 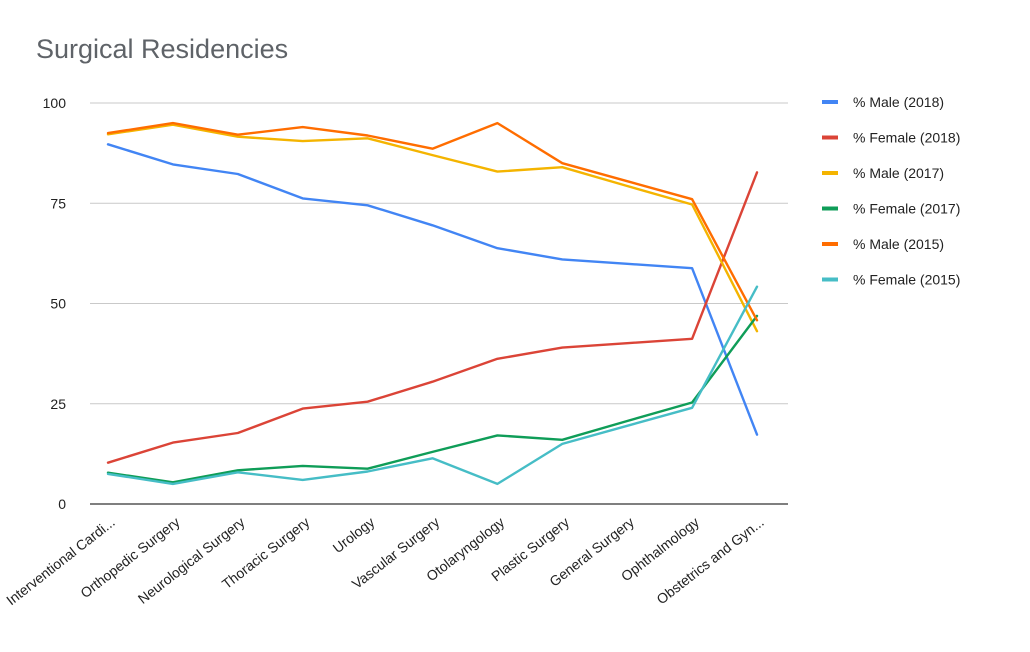 What do you see at coordinates (898, 173) in the screenshot?
I see `legend-label: % Male (2017)` at bounding box center [898, 173].